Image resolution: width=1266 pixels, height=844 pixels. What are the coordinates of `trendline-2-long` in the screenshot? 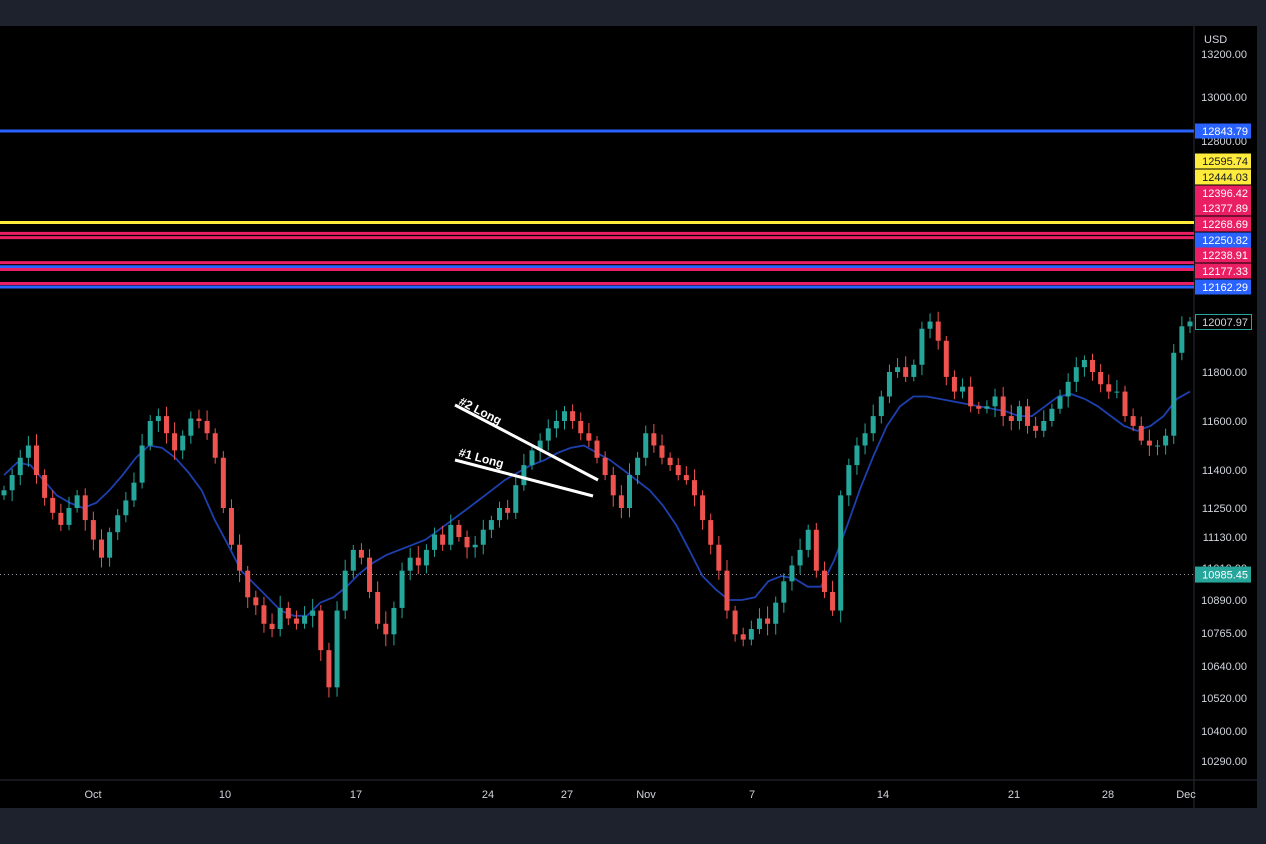 It's located at (526, 442).